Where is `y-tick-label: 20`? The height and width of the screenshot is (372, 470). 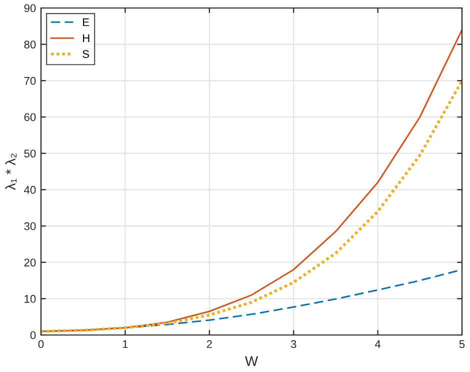
y-tick-label: 20 is located at coordinates (30, 262).